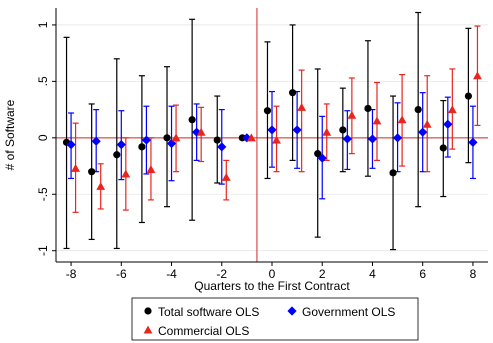  I want to click on legend-marker-circle-icon, so click(148, 311).